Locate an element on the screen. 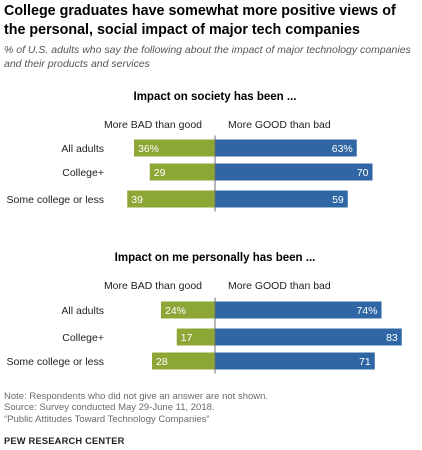 This screenshot has width=422, height=450. bar-good-value: 63% is located at coordinates (342, 149).